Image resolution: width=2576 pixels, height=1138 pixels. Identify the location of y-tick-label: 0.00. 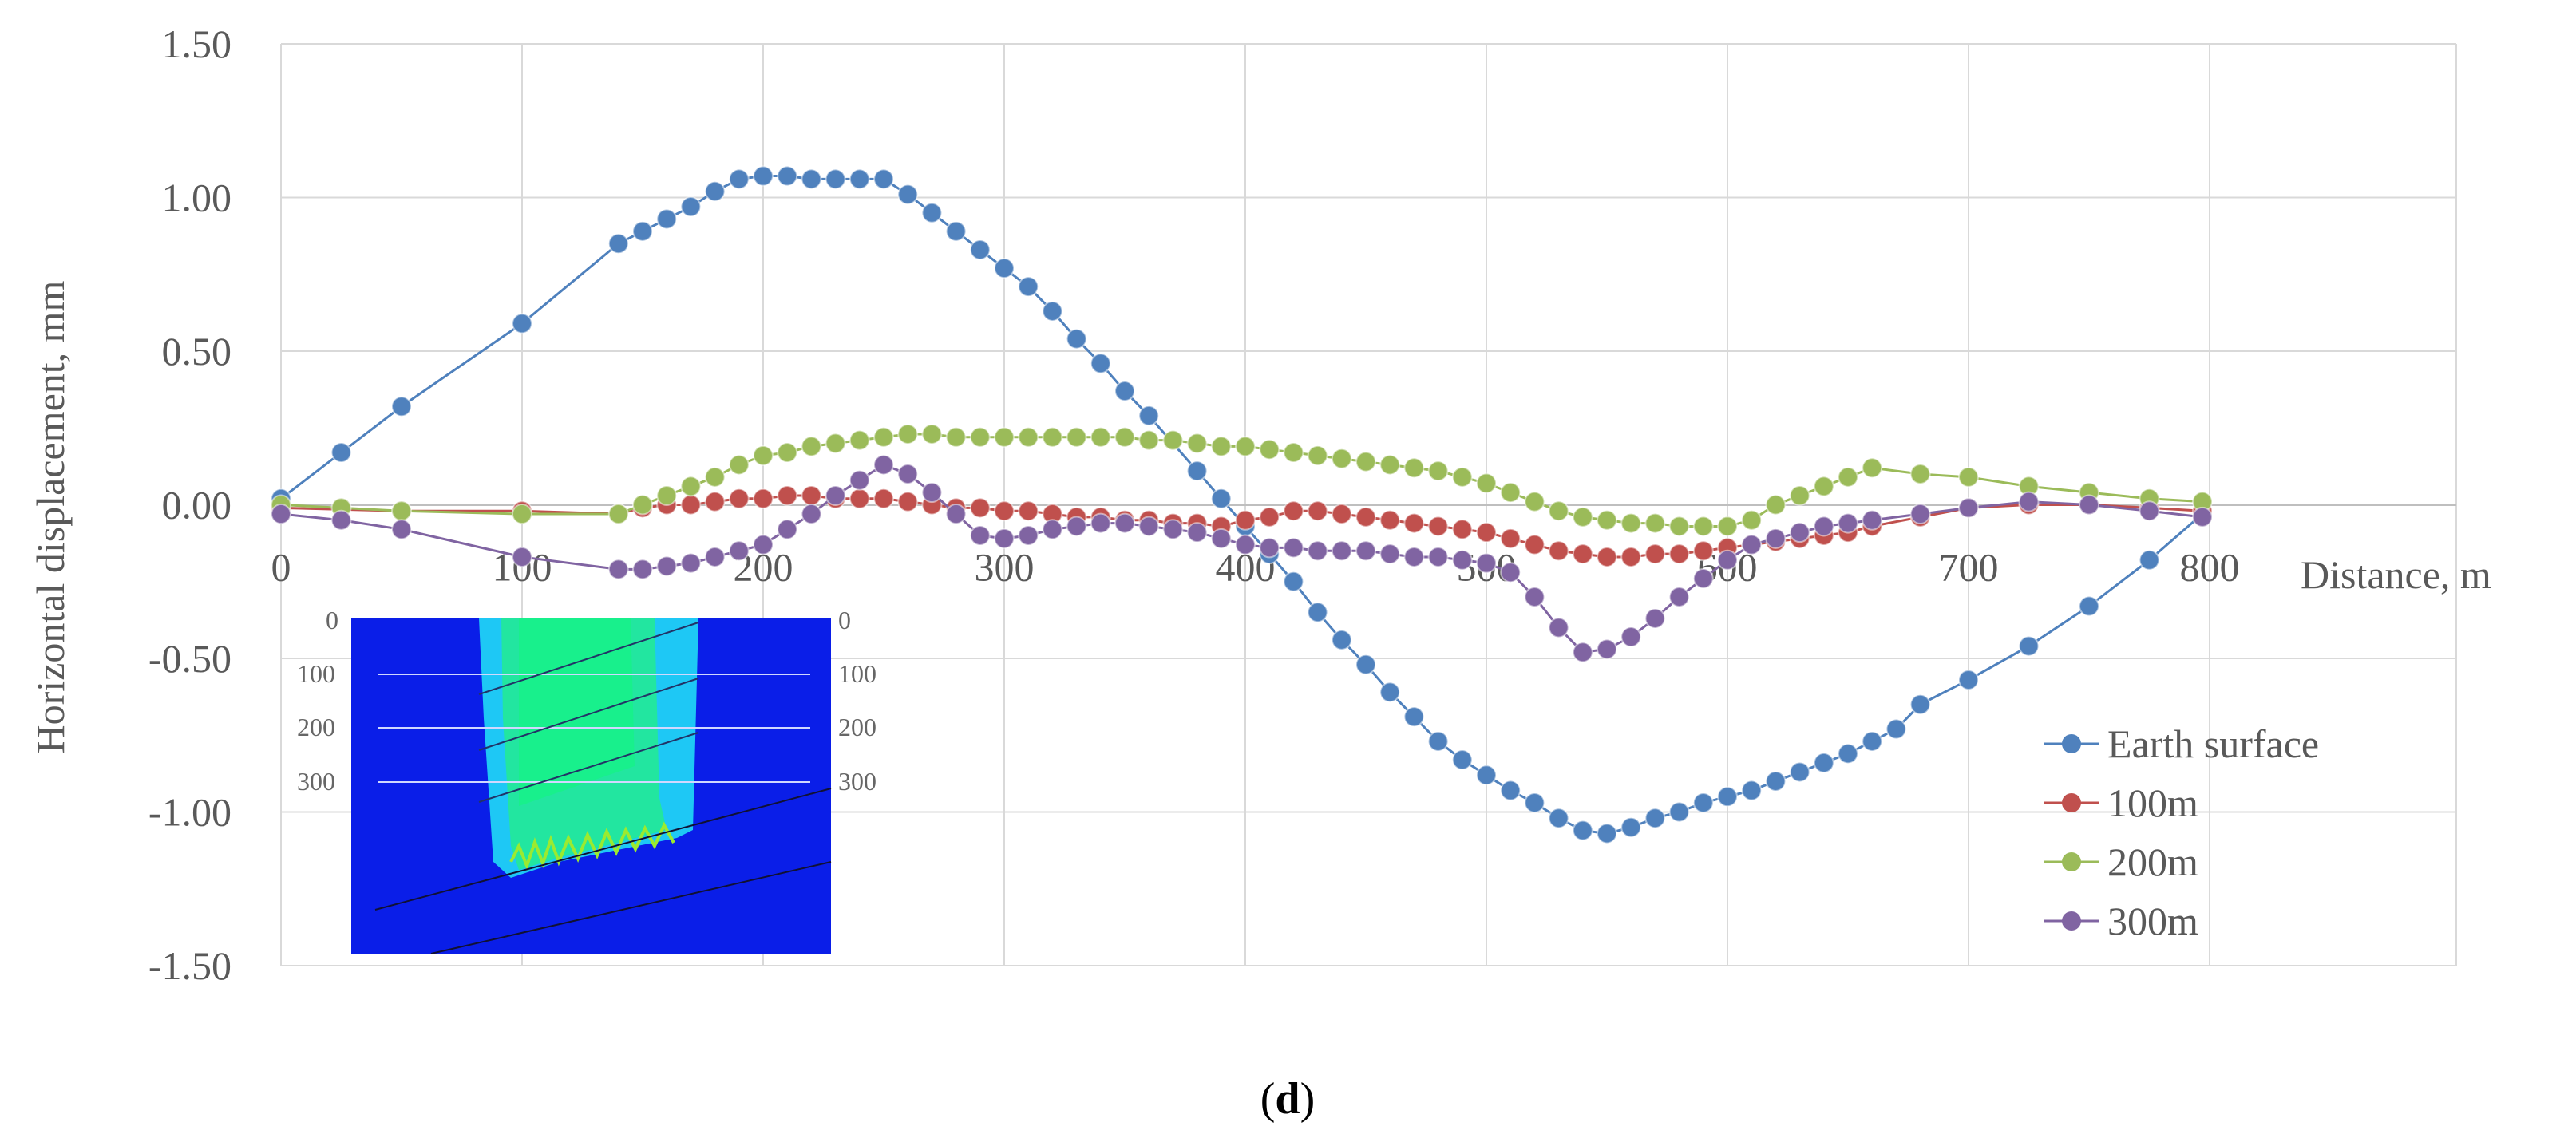
(197, 505).